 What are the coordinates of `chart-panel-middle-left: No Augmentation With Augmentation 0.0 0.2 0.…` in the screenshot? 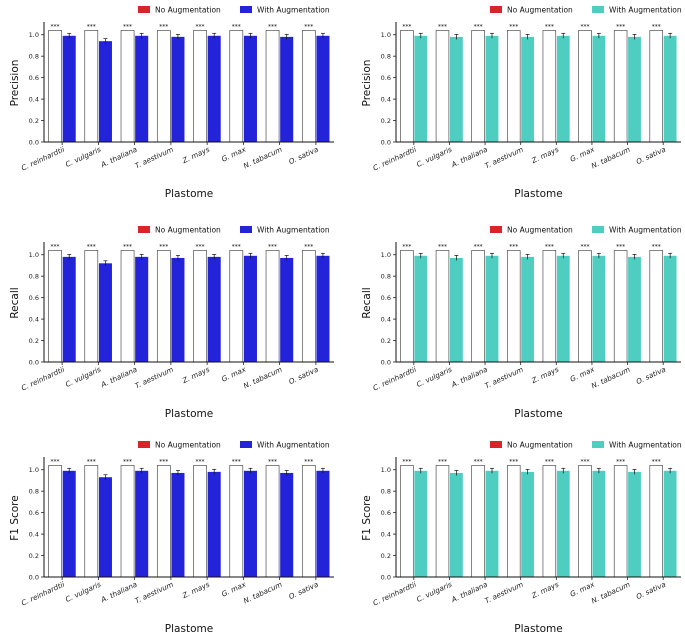 It's located at (171, 323).